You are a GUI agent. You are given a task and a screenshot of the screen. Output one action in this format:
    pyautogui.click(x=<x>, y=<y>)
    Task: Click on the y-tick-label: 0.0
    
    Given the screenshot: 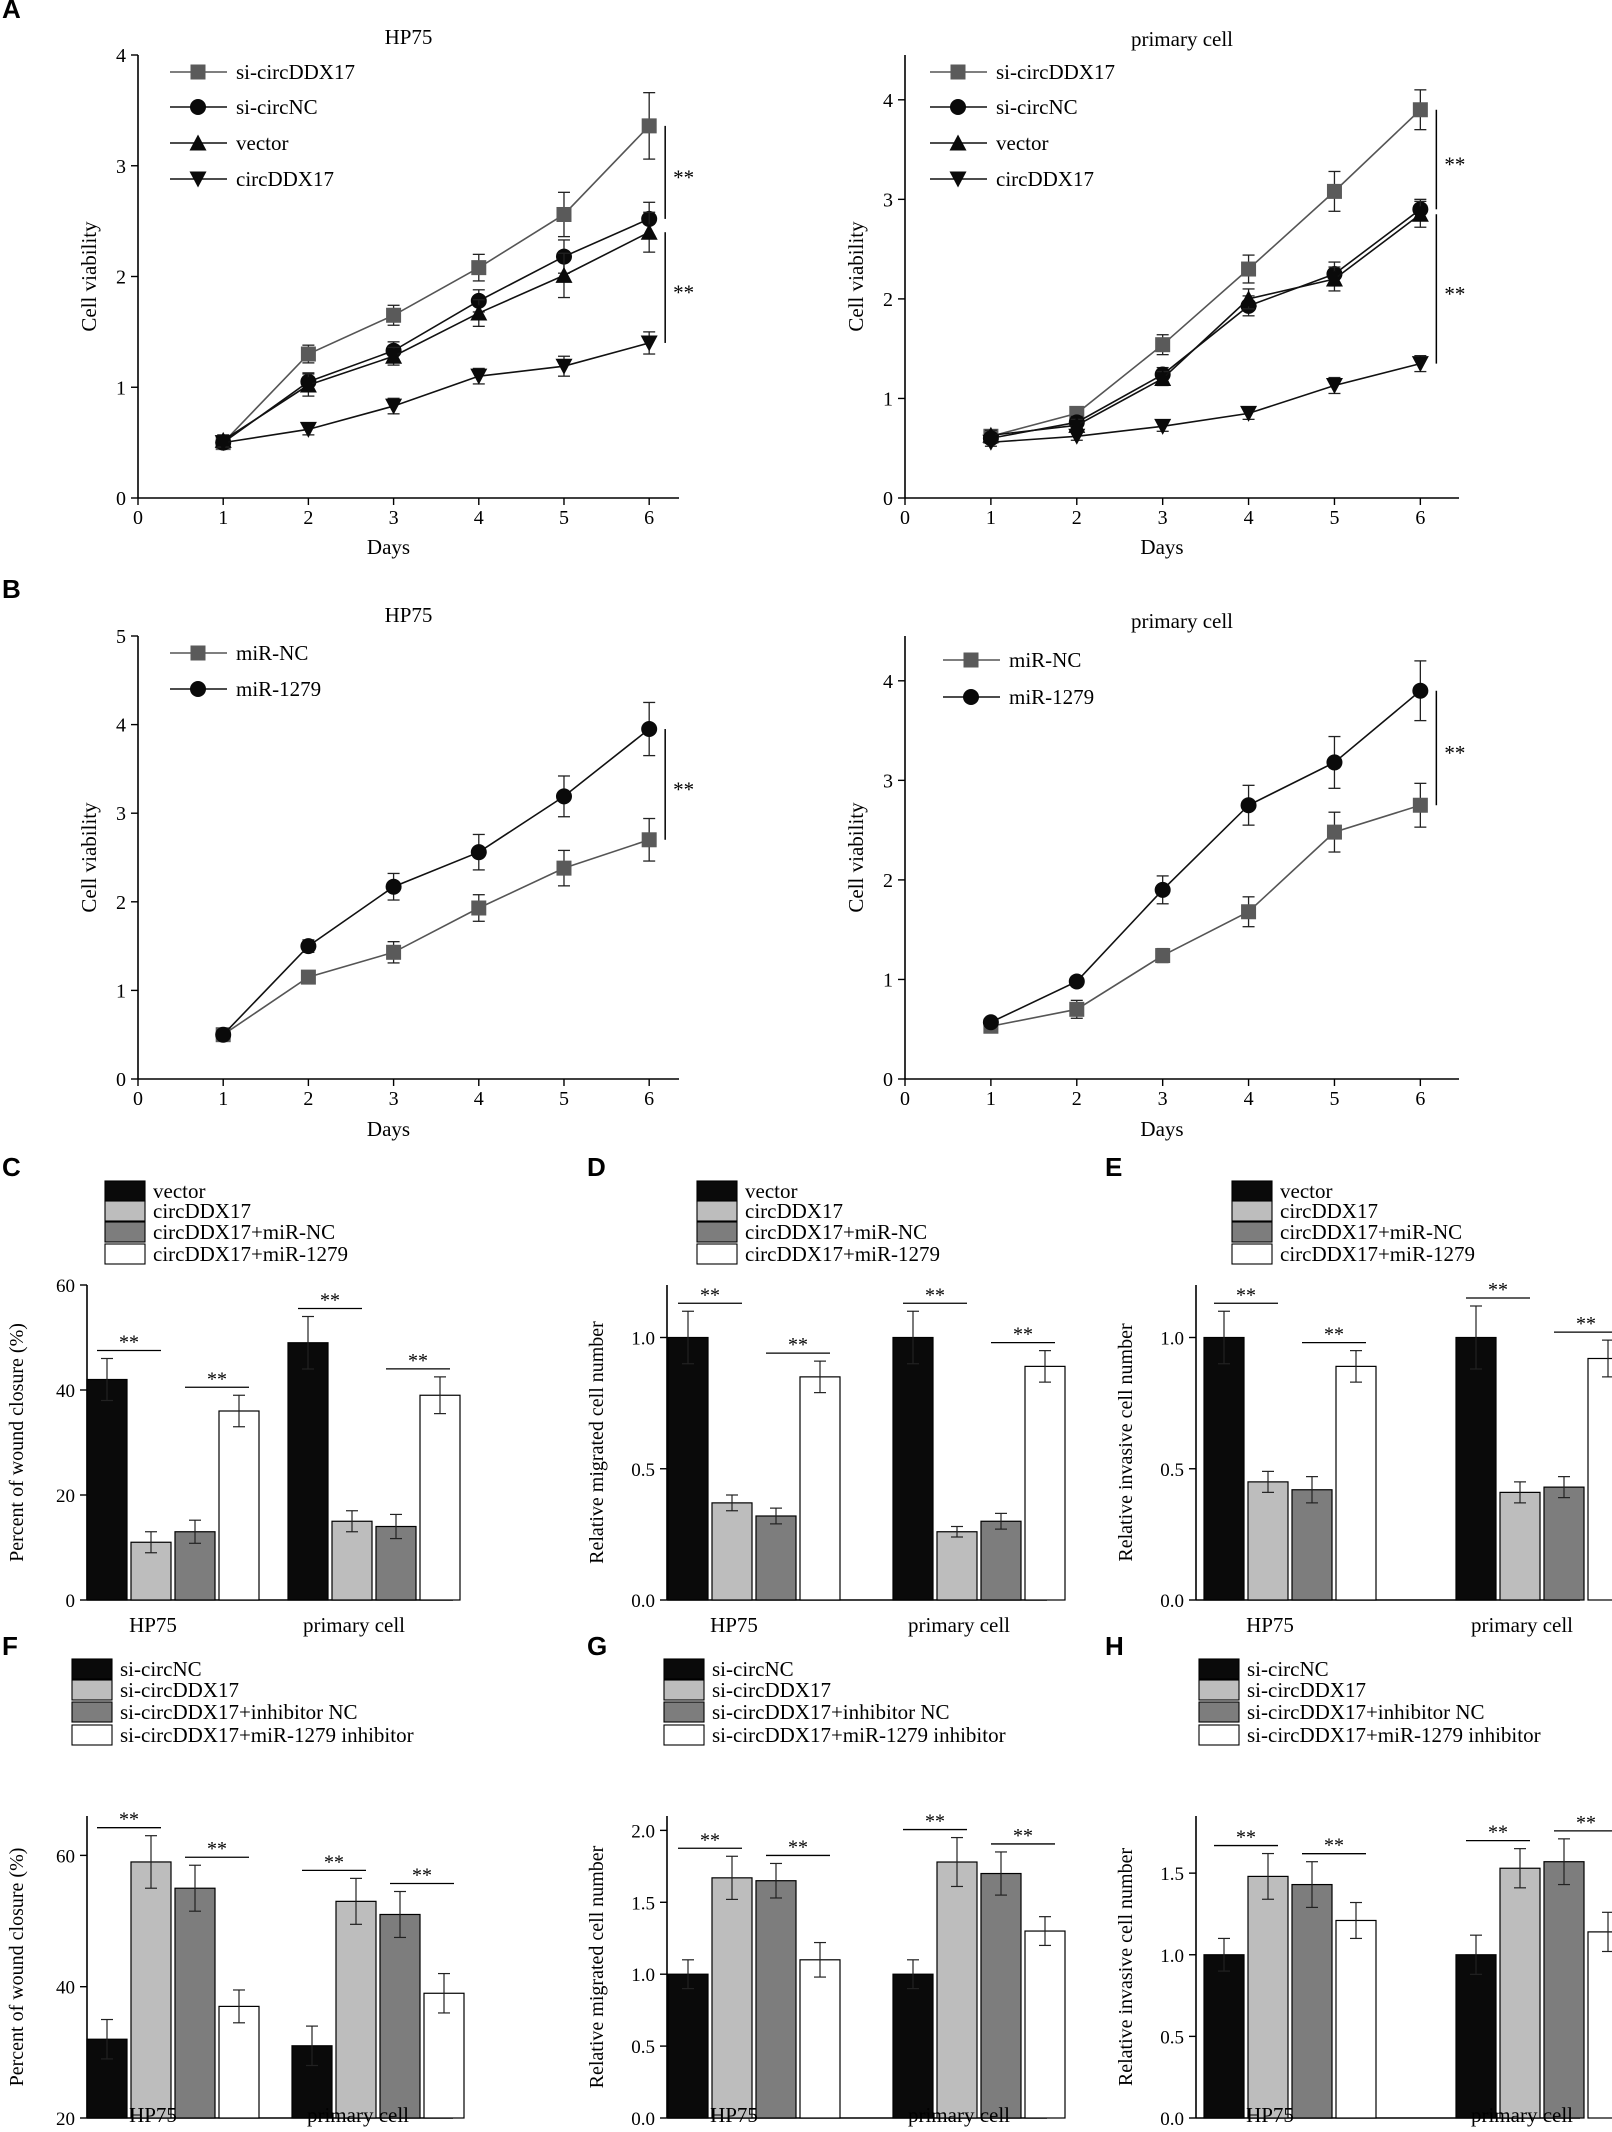 What is the action you would take?
    pyautogui.click(x=643, y=2119)
    